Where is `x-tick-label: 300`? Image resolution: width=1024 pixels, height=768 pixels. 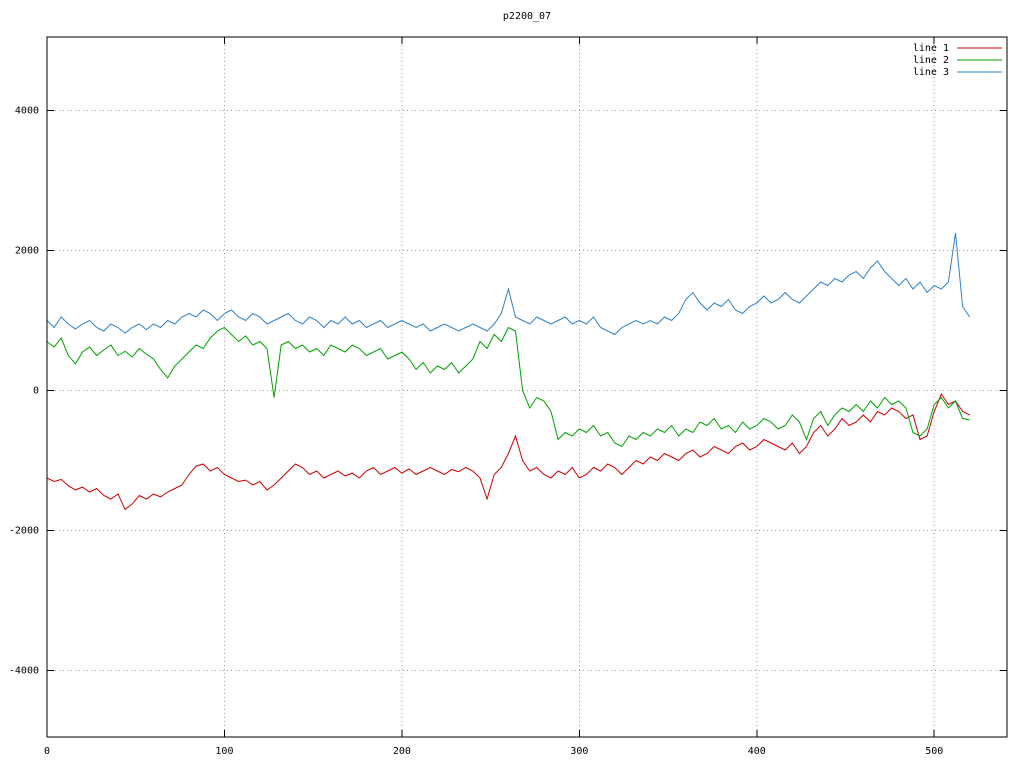
x-tick-label: 300 is located at coordinates (579, 751).